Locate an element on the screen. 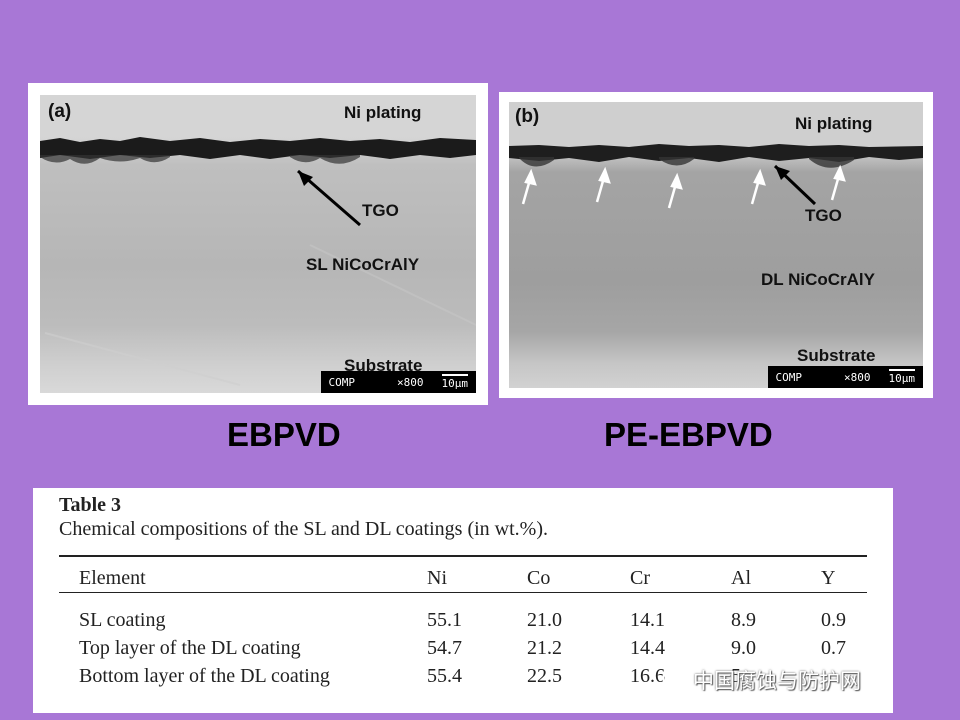 The height and width of the screenshot is (720, 960). panel-letter-b: (b) is located at coordinates (527, 116).